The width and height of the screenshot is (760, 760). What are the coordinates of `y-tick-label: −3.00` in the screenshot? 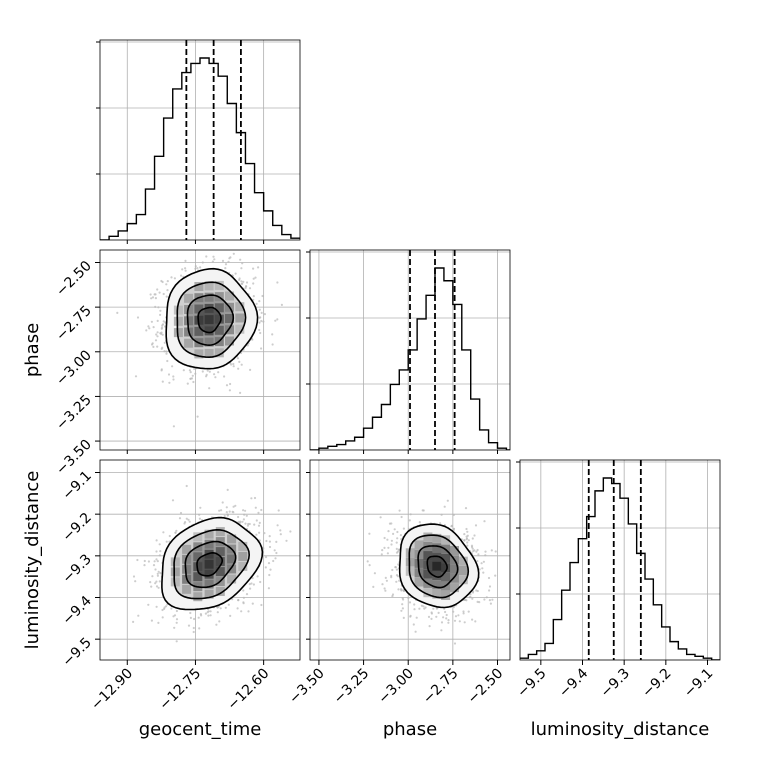 It's located at (74, 368).